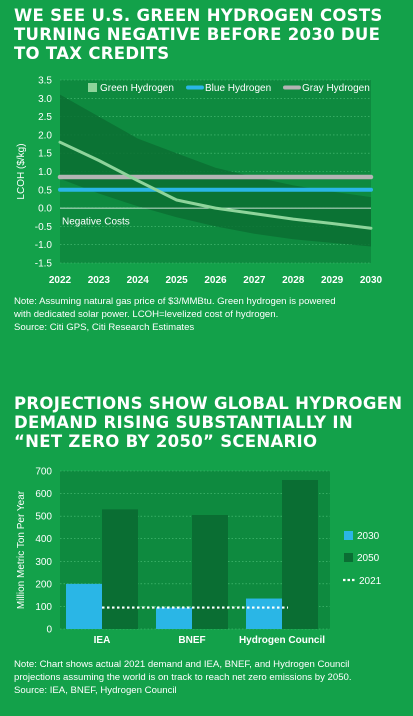 The image size is (413, 716). I want to click on legend-label: Gray Hydrogen, so click(336, 88).